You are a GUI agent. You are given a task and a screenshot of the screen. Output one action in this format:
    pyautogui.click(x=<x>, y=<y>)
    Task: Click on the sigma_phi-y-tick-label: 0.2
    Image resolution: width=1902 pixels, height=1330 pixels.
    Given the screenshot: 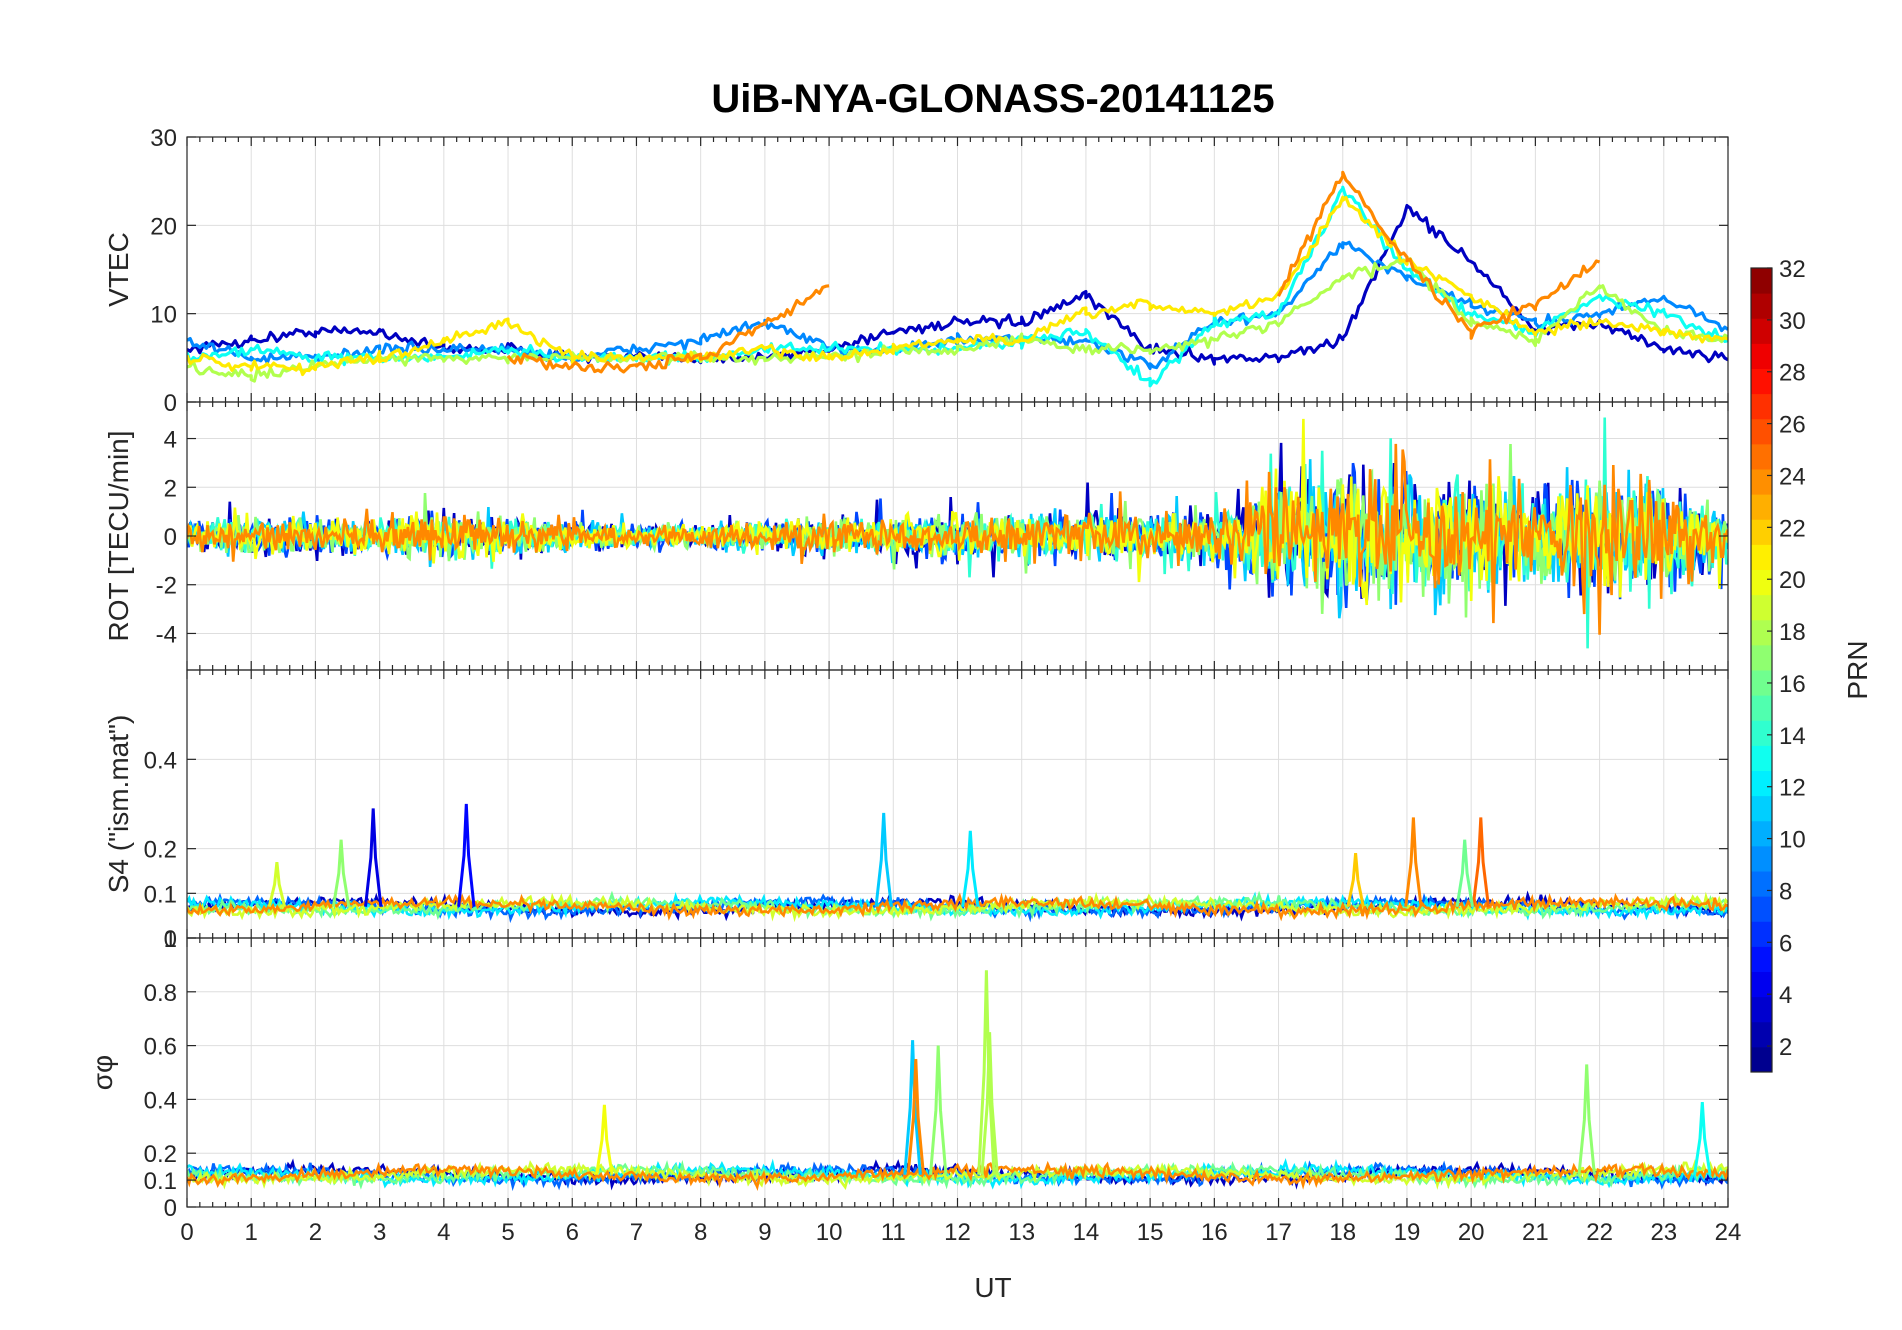 What is the action you would take?
    pyautogui.click(x=160, y=1154)
    